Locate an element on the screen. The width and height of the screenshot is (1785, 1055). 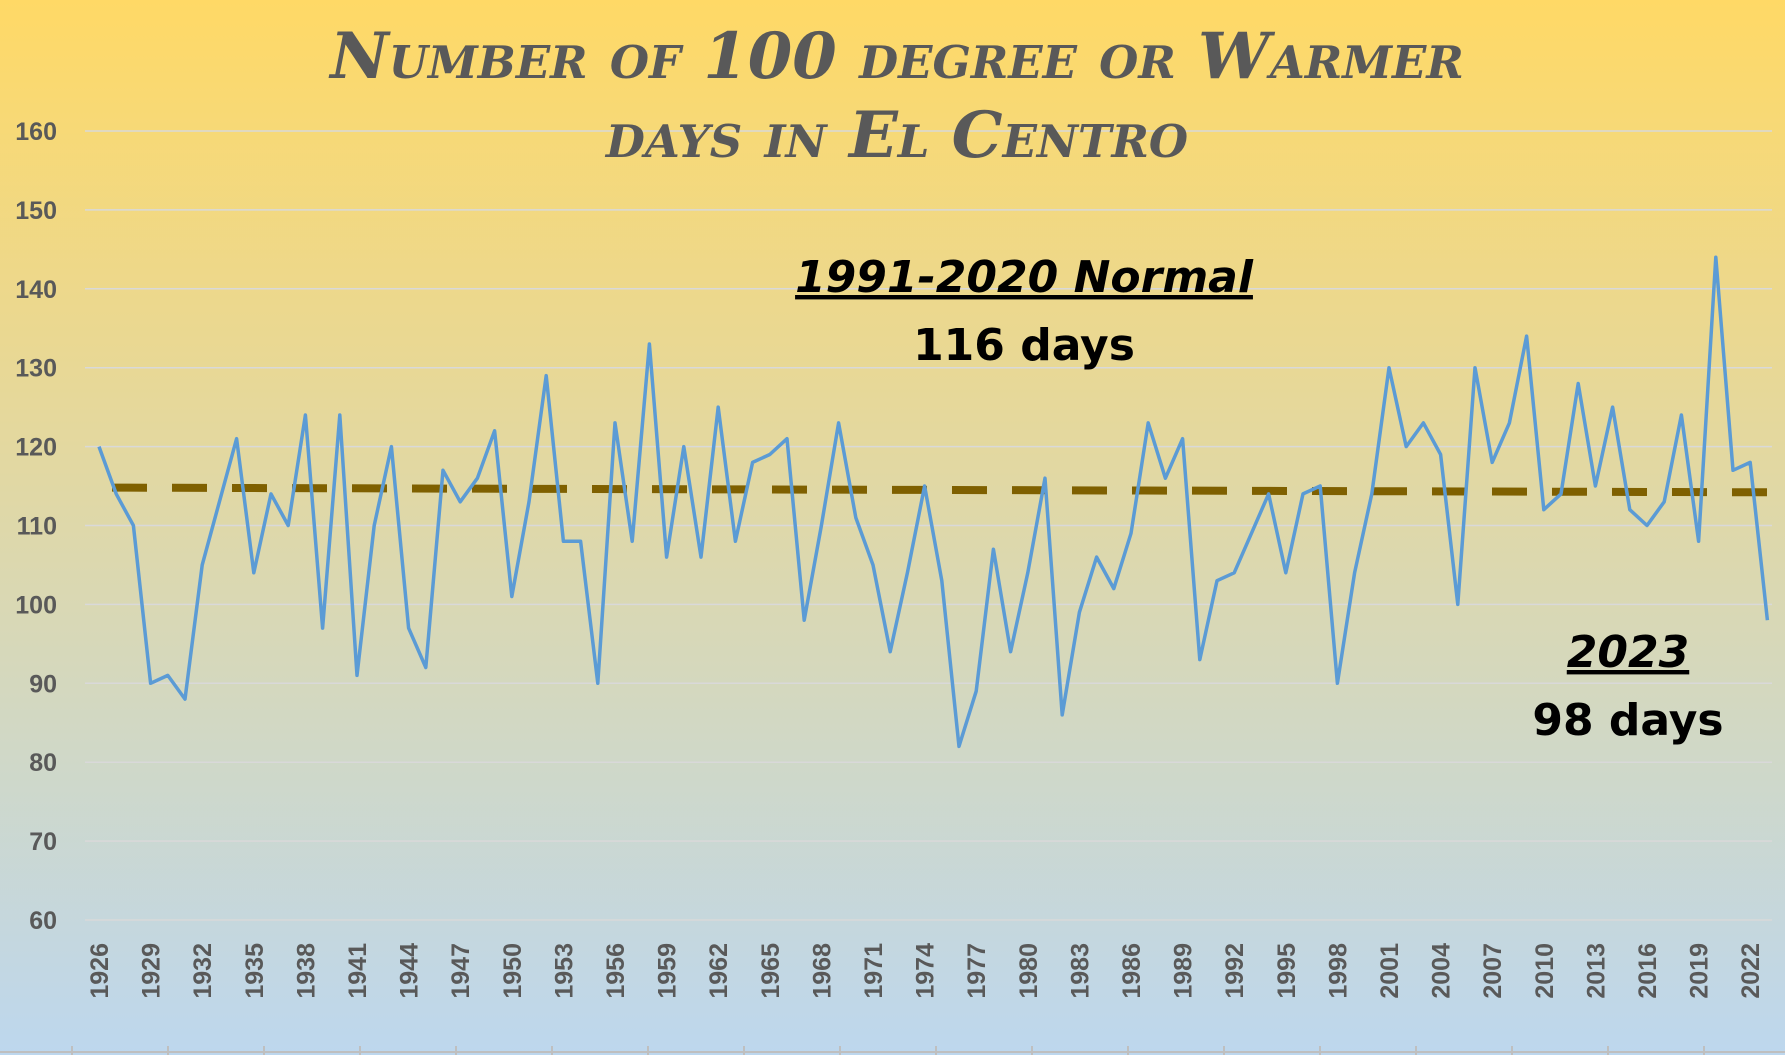
x-tick-label: 2007 is located at coordinates (1493, 971).